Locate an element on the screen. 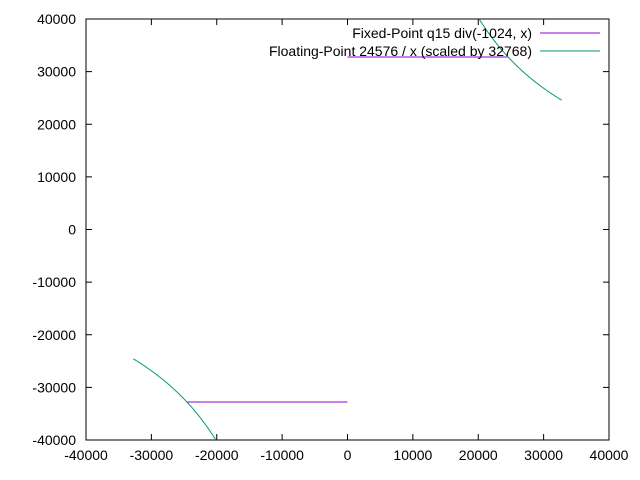  y-tick-label: -40000 is located at coordinates (54, 440).